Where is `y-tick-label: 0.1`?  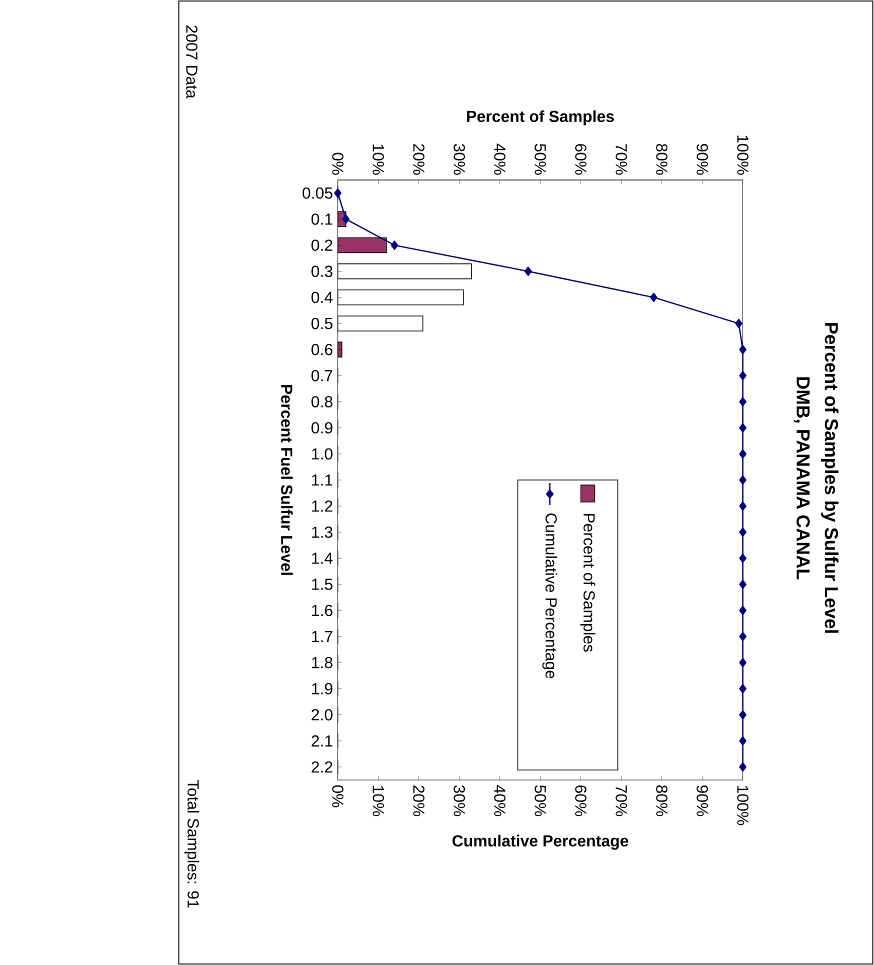
y-tick-label: 0.1 is located at coordinates (322, 219).